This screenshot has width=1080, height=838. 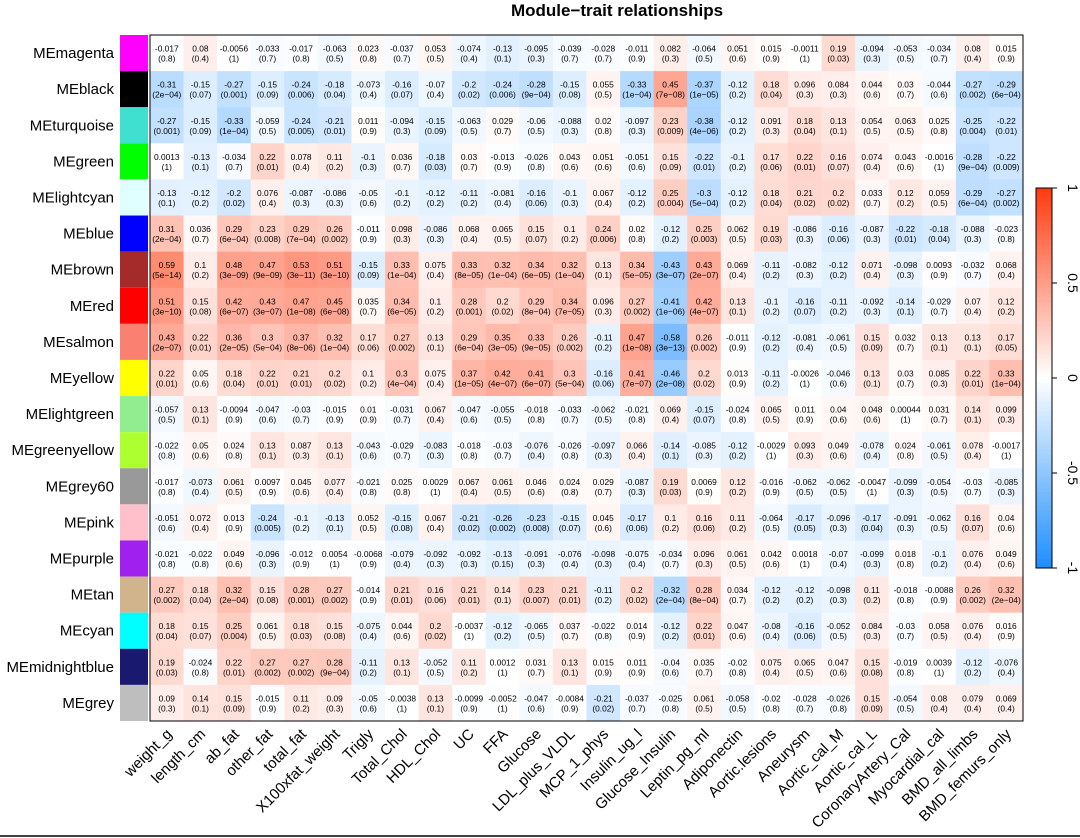 What do you see at coordinates (670, 492) in the screenshot?
I see `cell-pvalue: (0.03)` at bounding box center [670, 492].